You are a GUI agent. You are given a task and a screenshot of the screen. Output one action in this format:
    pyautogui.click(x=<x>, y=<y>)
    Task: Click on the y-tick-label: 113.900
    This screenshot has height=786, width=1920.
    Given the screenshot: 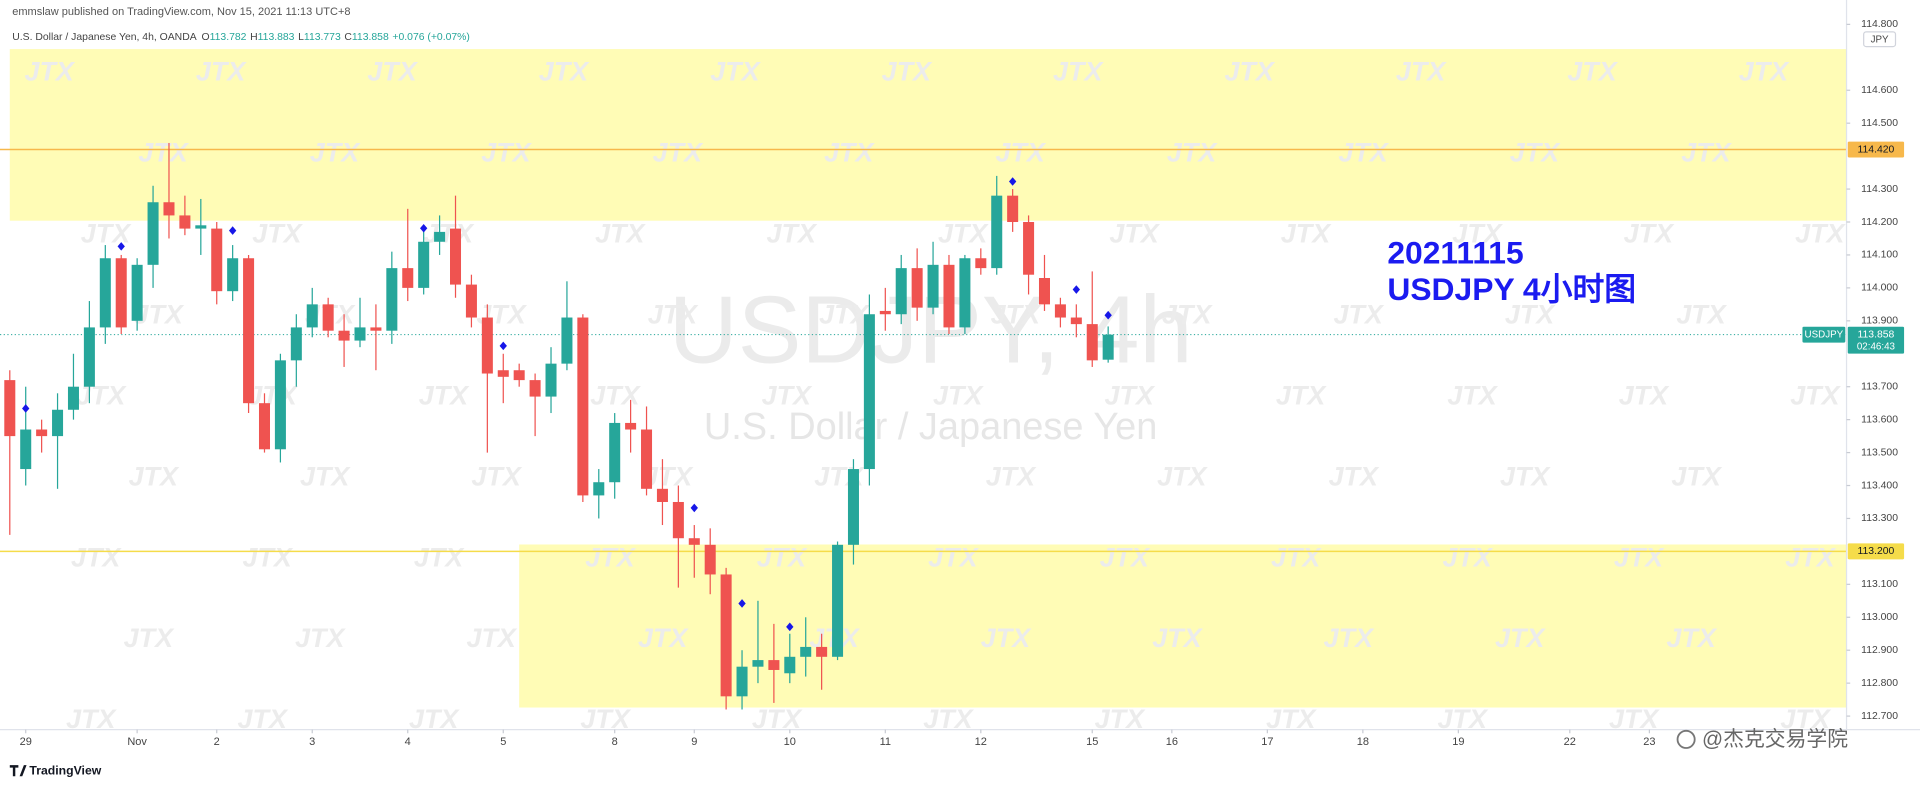 What is the action you would take?
    pyautogui.click(x=1879, y=321)
    